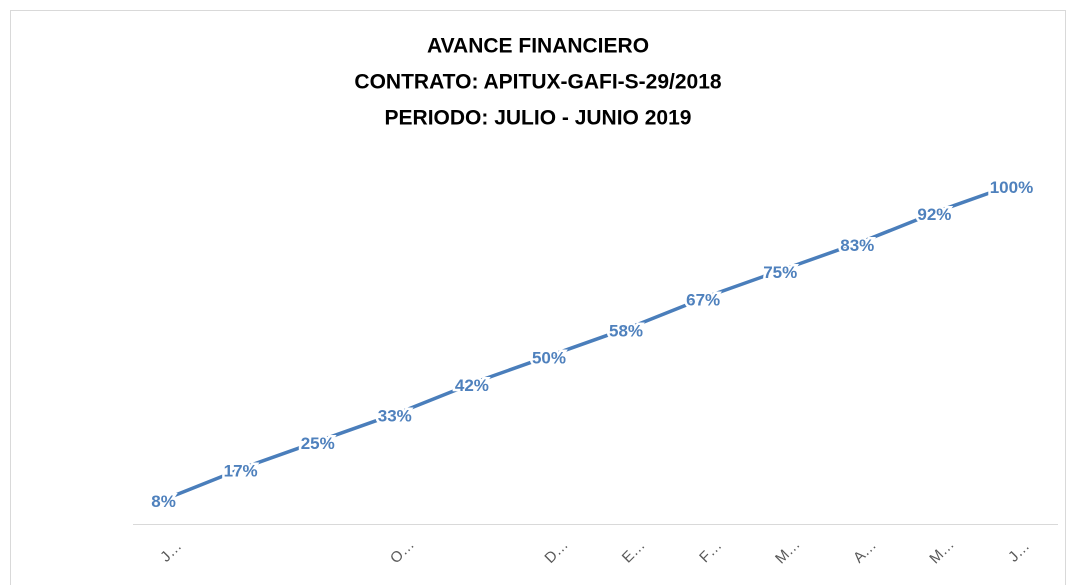 This screenshot has height=585, width=1076. Describe the element at coordinates (1011, 187) in the screenshot. I see `data-label: 100%` at that location.